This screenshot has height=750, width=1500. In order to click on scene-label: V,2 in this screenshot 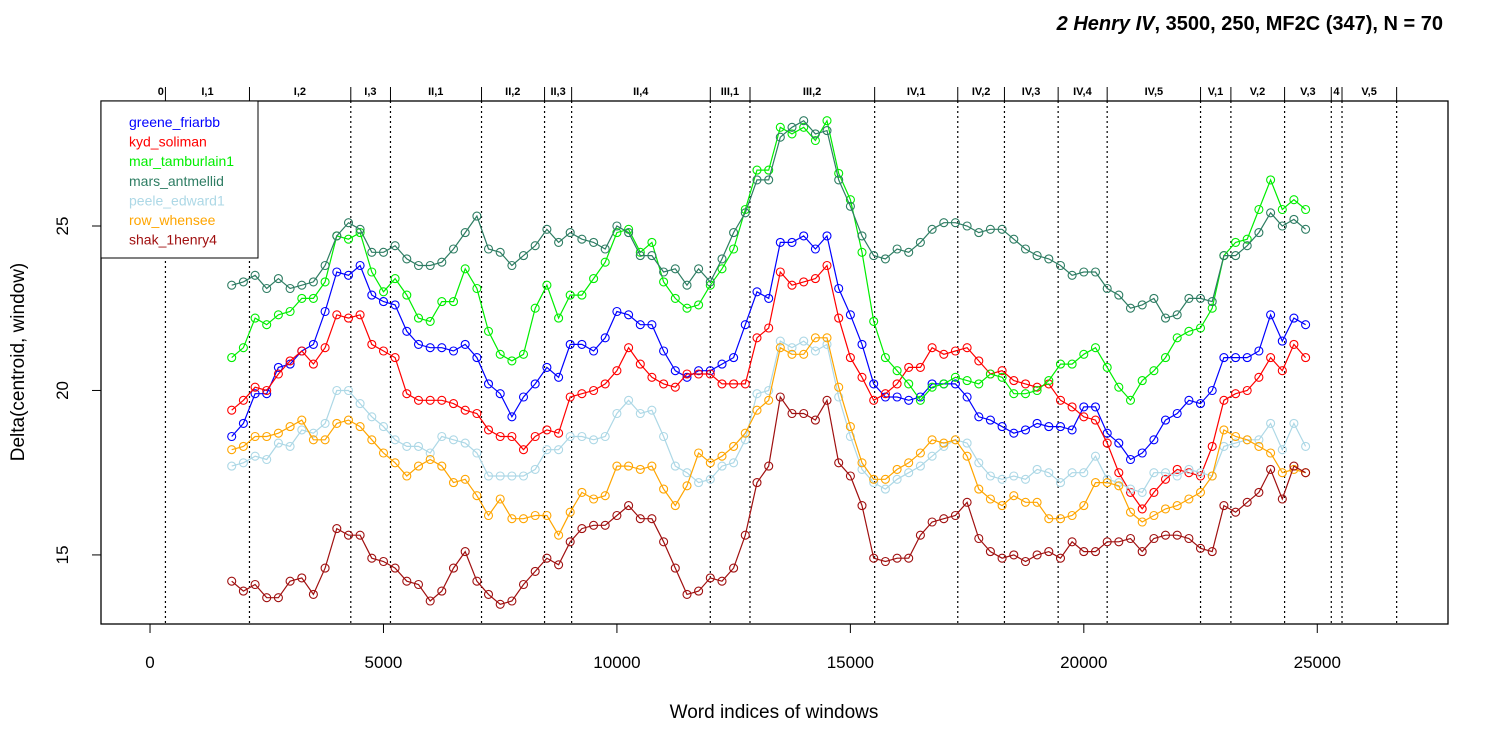, I will do `click(1258, 92)`.